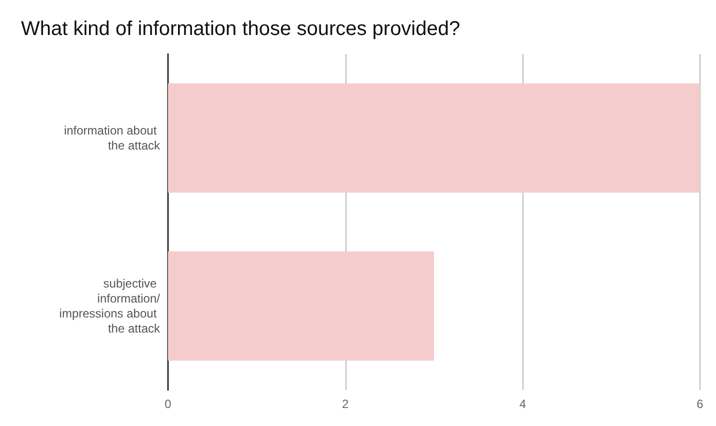 The height and width of the screenshot is (426, 716). What do you see at coordinates (110, 306) in the screenshot?
I see `y-tick-label: subjective information/impressions about the attack` at bounding box center [110, 306].